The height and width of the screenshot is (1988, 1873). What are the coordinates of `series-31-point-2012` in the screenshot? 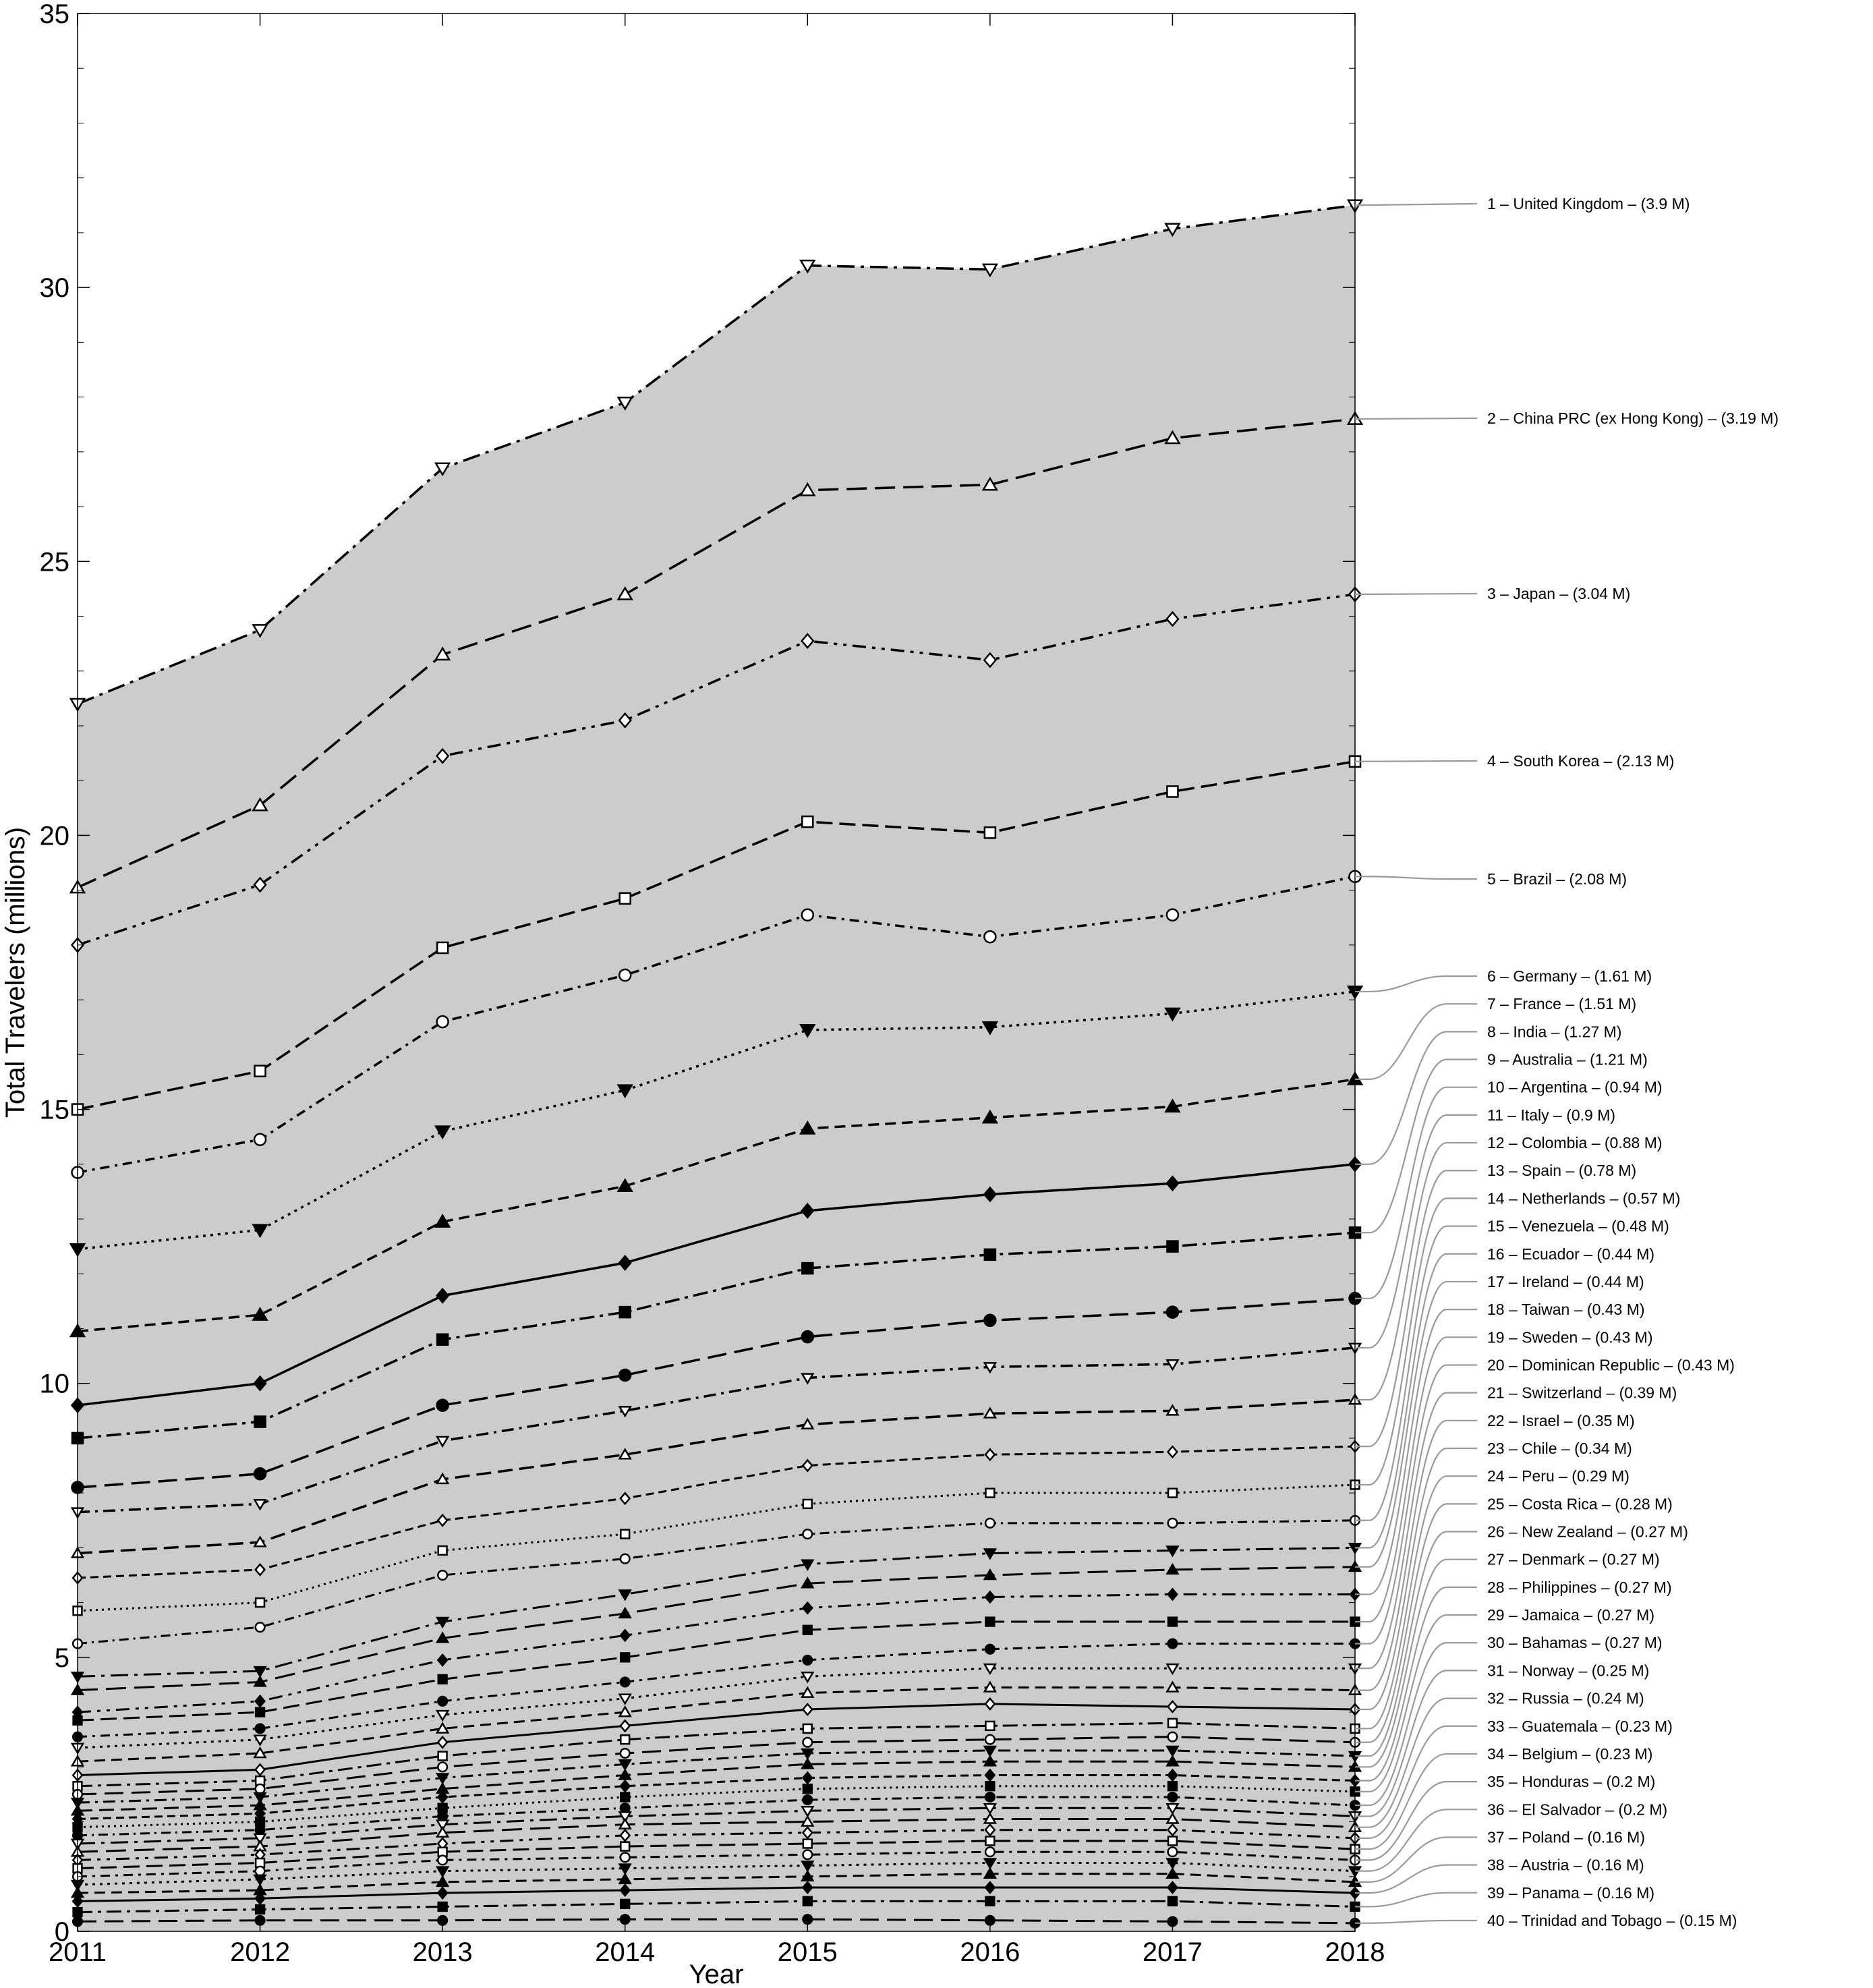 It's located at (260, 1839).